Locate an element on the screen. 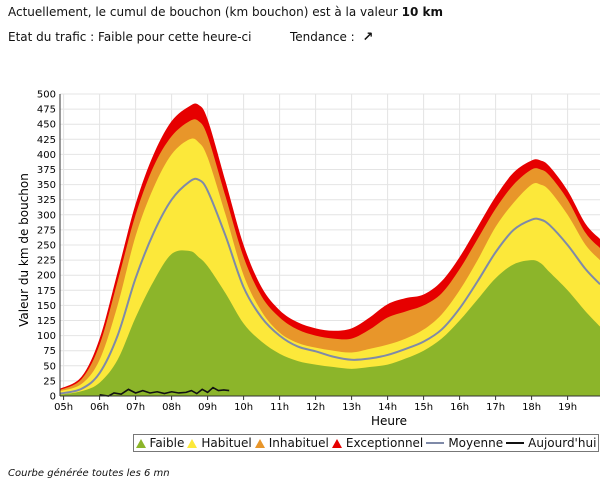 The height and width of the screenshot is (482, 600). x-tick-label: 06h is located at coordinates (99, 407).